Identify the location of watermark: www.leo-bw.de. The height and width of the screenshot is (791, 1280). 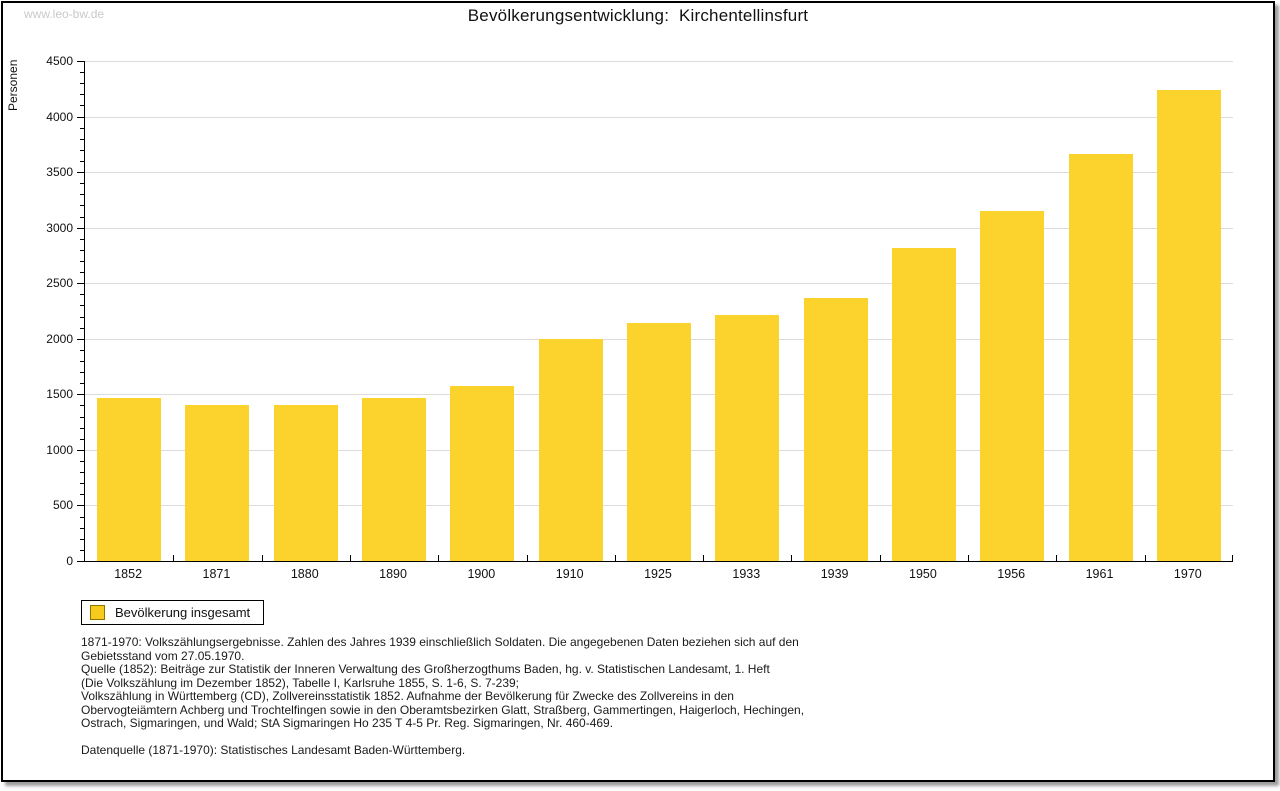
(64, 14).